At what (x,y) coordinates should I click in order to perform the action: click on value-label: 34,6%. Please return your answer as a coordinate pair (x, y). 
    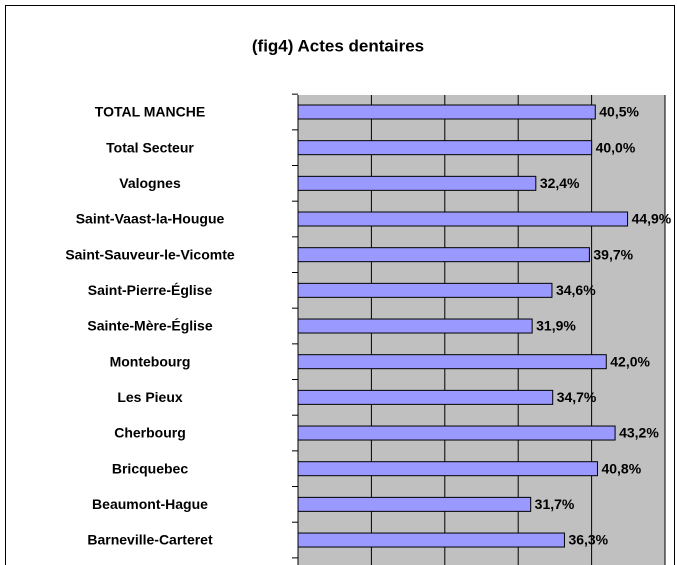
    Looking at the image, I should click on (576, 290).